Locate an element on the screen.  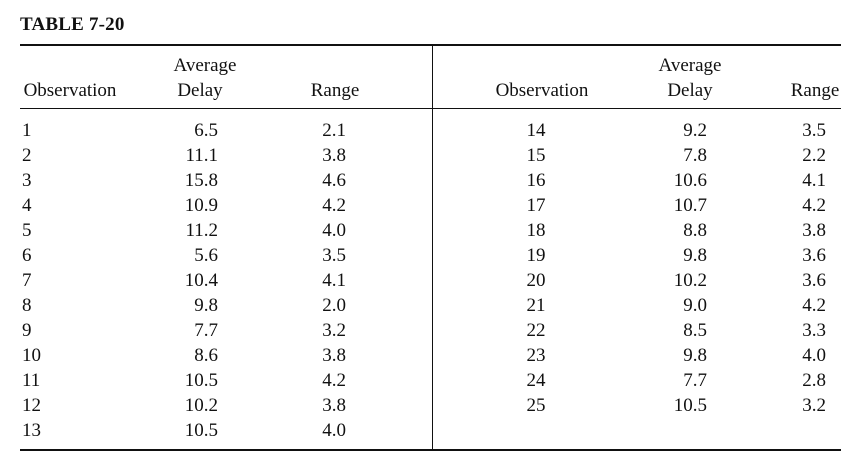
right-average-delay-cell: 10.7 is located at coordinates (690, 205).